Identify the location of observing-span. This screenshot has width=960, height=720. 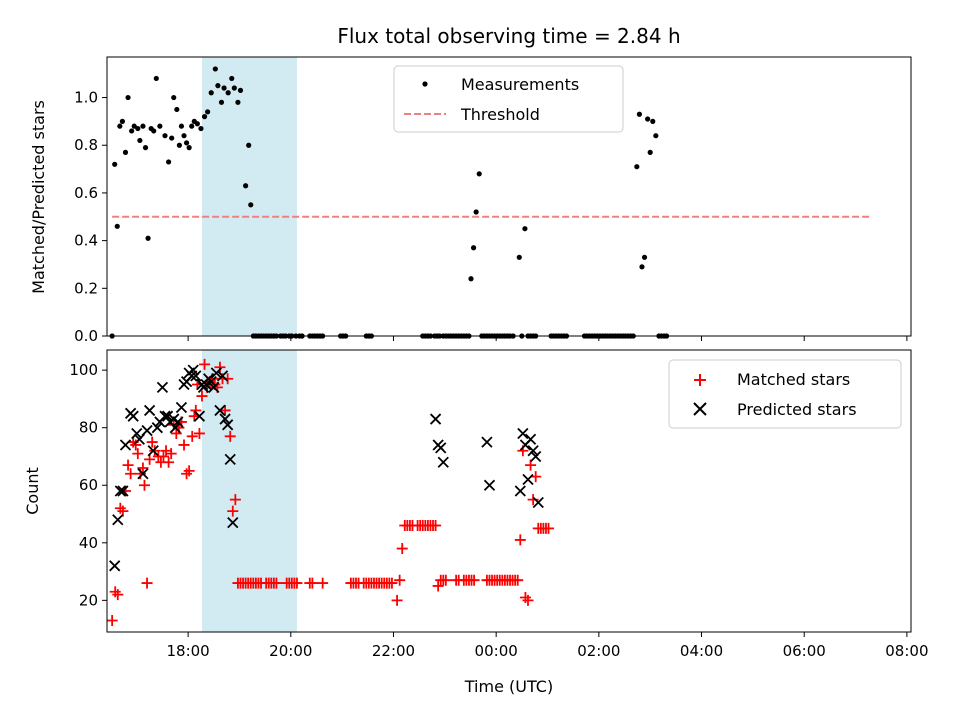
(249, 196).